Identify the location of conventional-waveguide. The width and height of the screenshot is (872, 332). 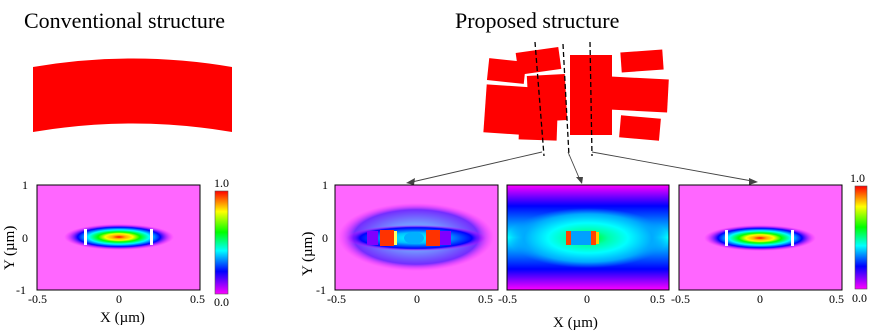
(132, 95).